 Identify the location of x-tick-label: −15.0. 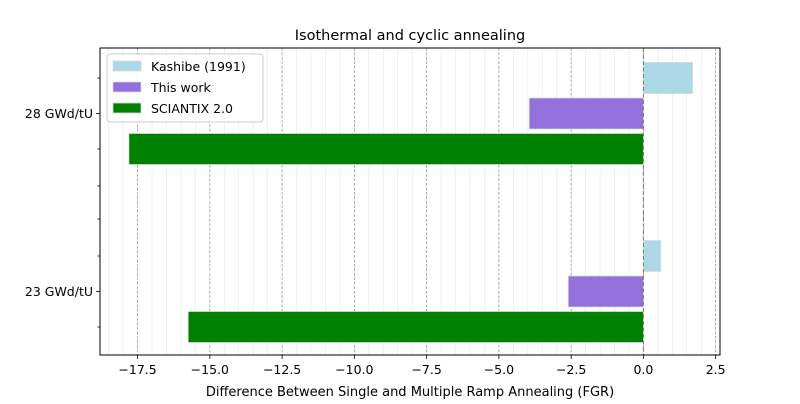
(210, 369).